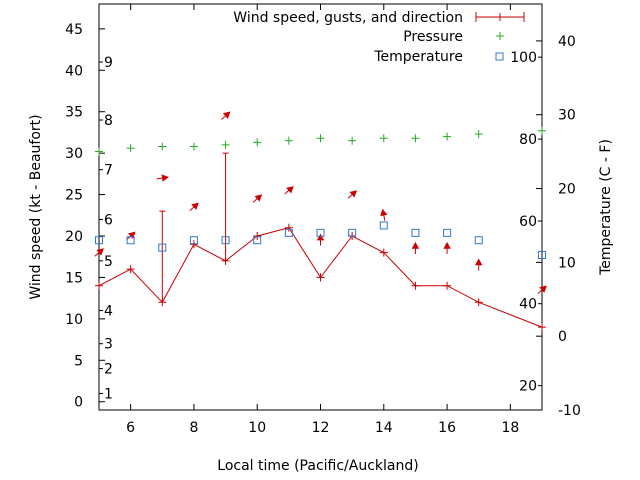 The image size is (640, 480). I want to click on y-right-tick-label: 30, so click(567, 116).